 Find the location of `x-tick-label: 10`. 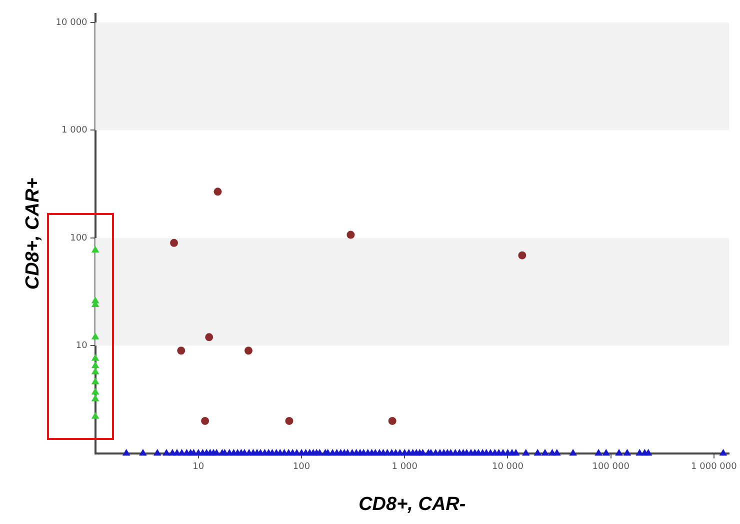

x-tick-label: 10 is located at coordinates (198, 467).